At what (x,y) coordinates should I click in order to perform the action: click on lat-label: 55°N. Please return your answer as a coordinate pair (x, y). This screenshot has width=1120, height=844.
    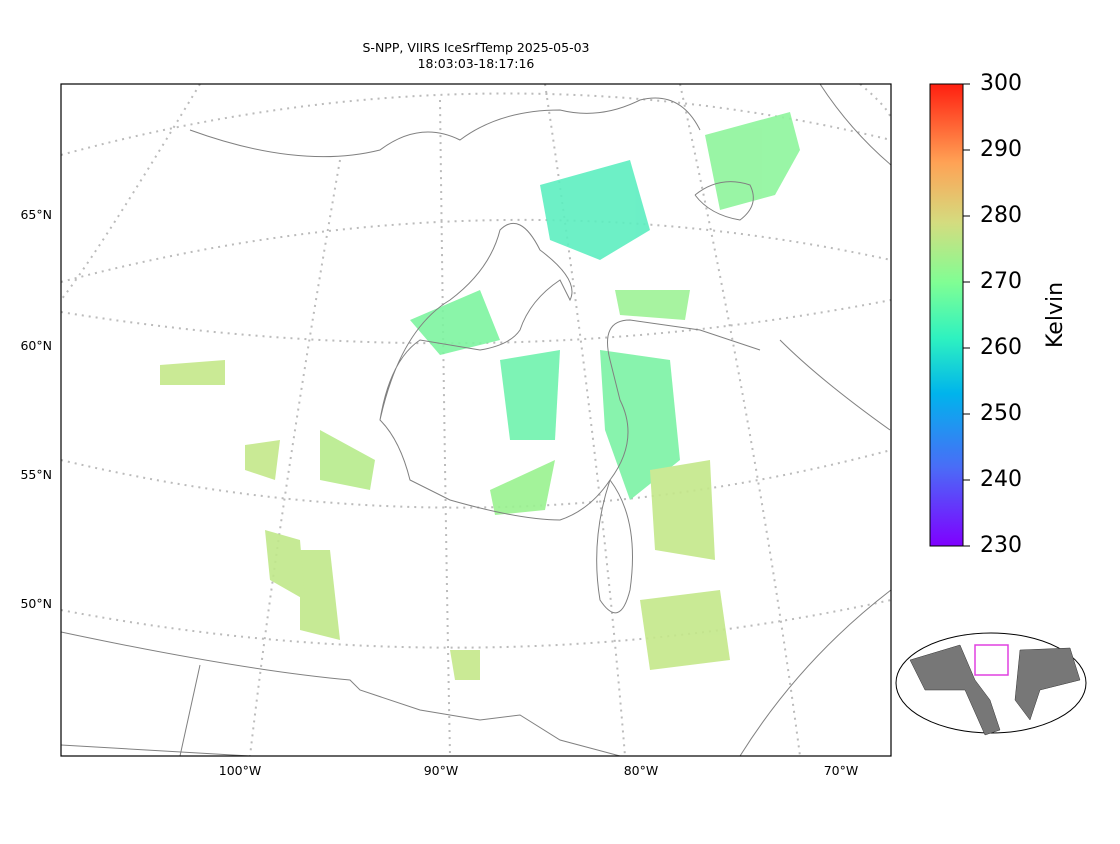
    Looking at the image, I should click on (36, 474).